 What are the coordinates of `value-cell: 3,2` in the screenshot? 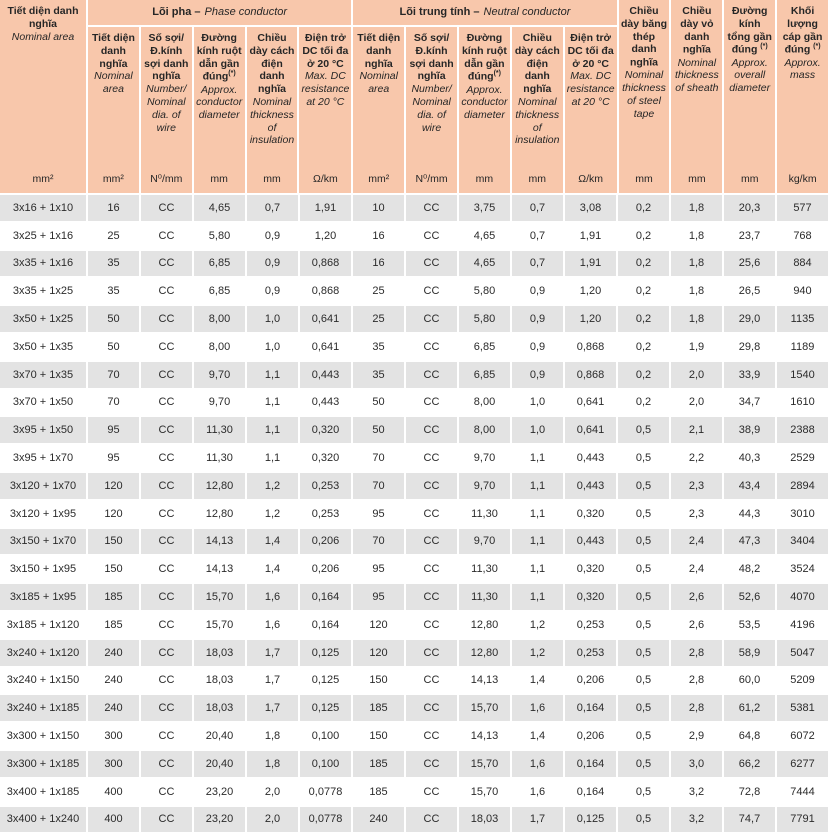 It's located at (696, 819).